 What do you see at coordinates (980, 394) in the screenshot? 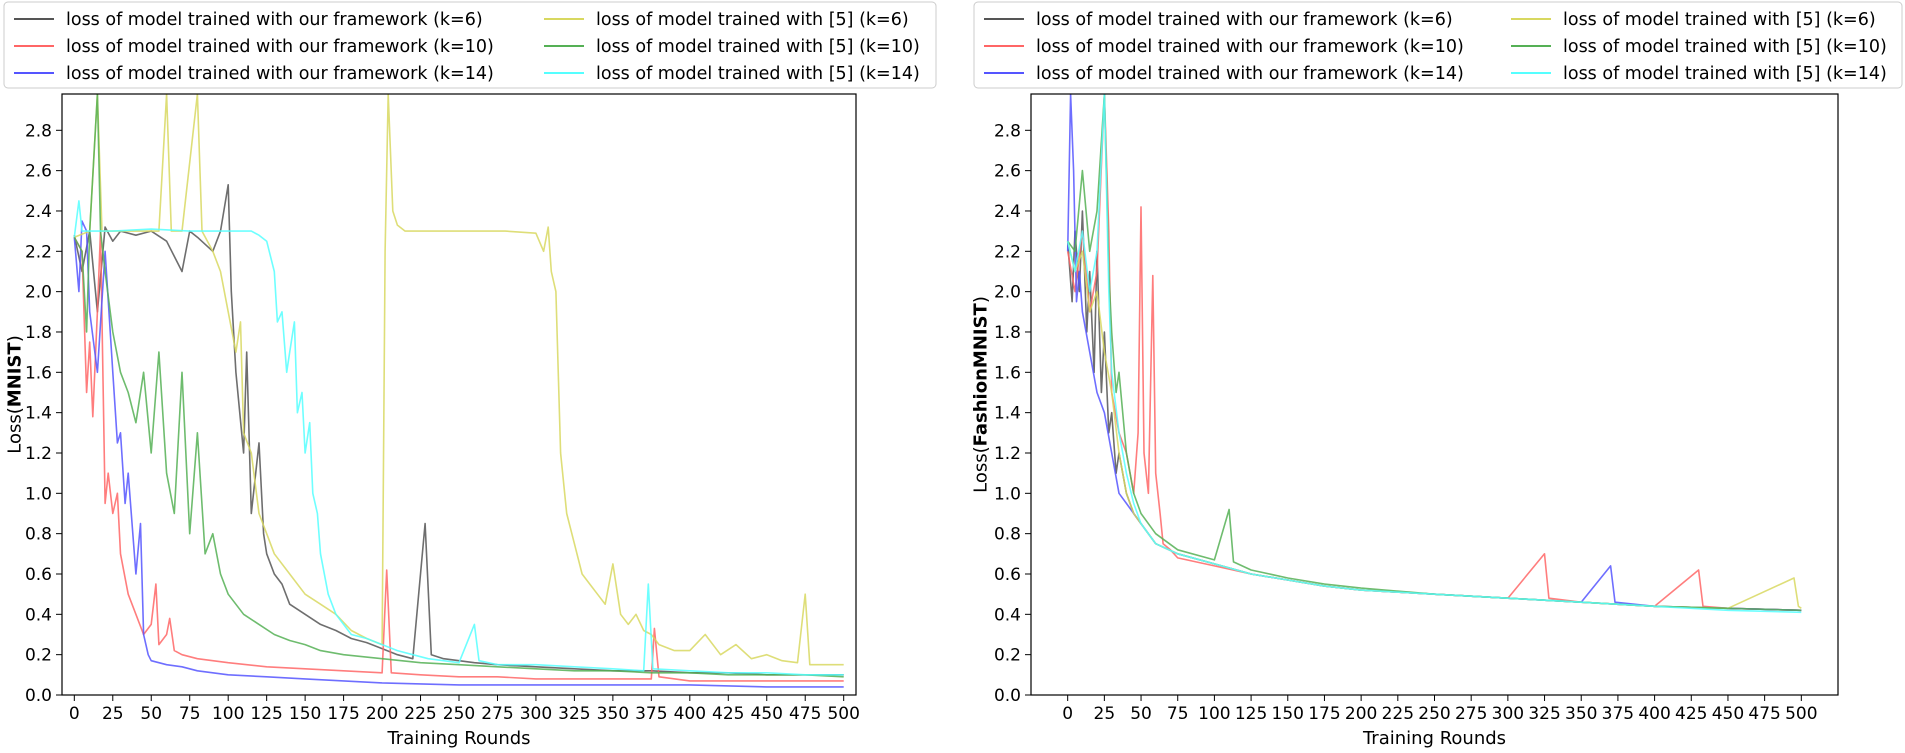
I see `y-axis-label: Loss(FashionMNIST)` at bounding box center [980, 394].